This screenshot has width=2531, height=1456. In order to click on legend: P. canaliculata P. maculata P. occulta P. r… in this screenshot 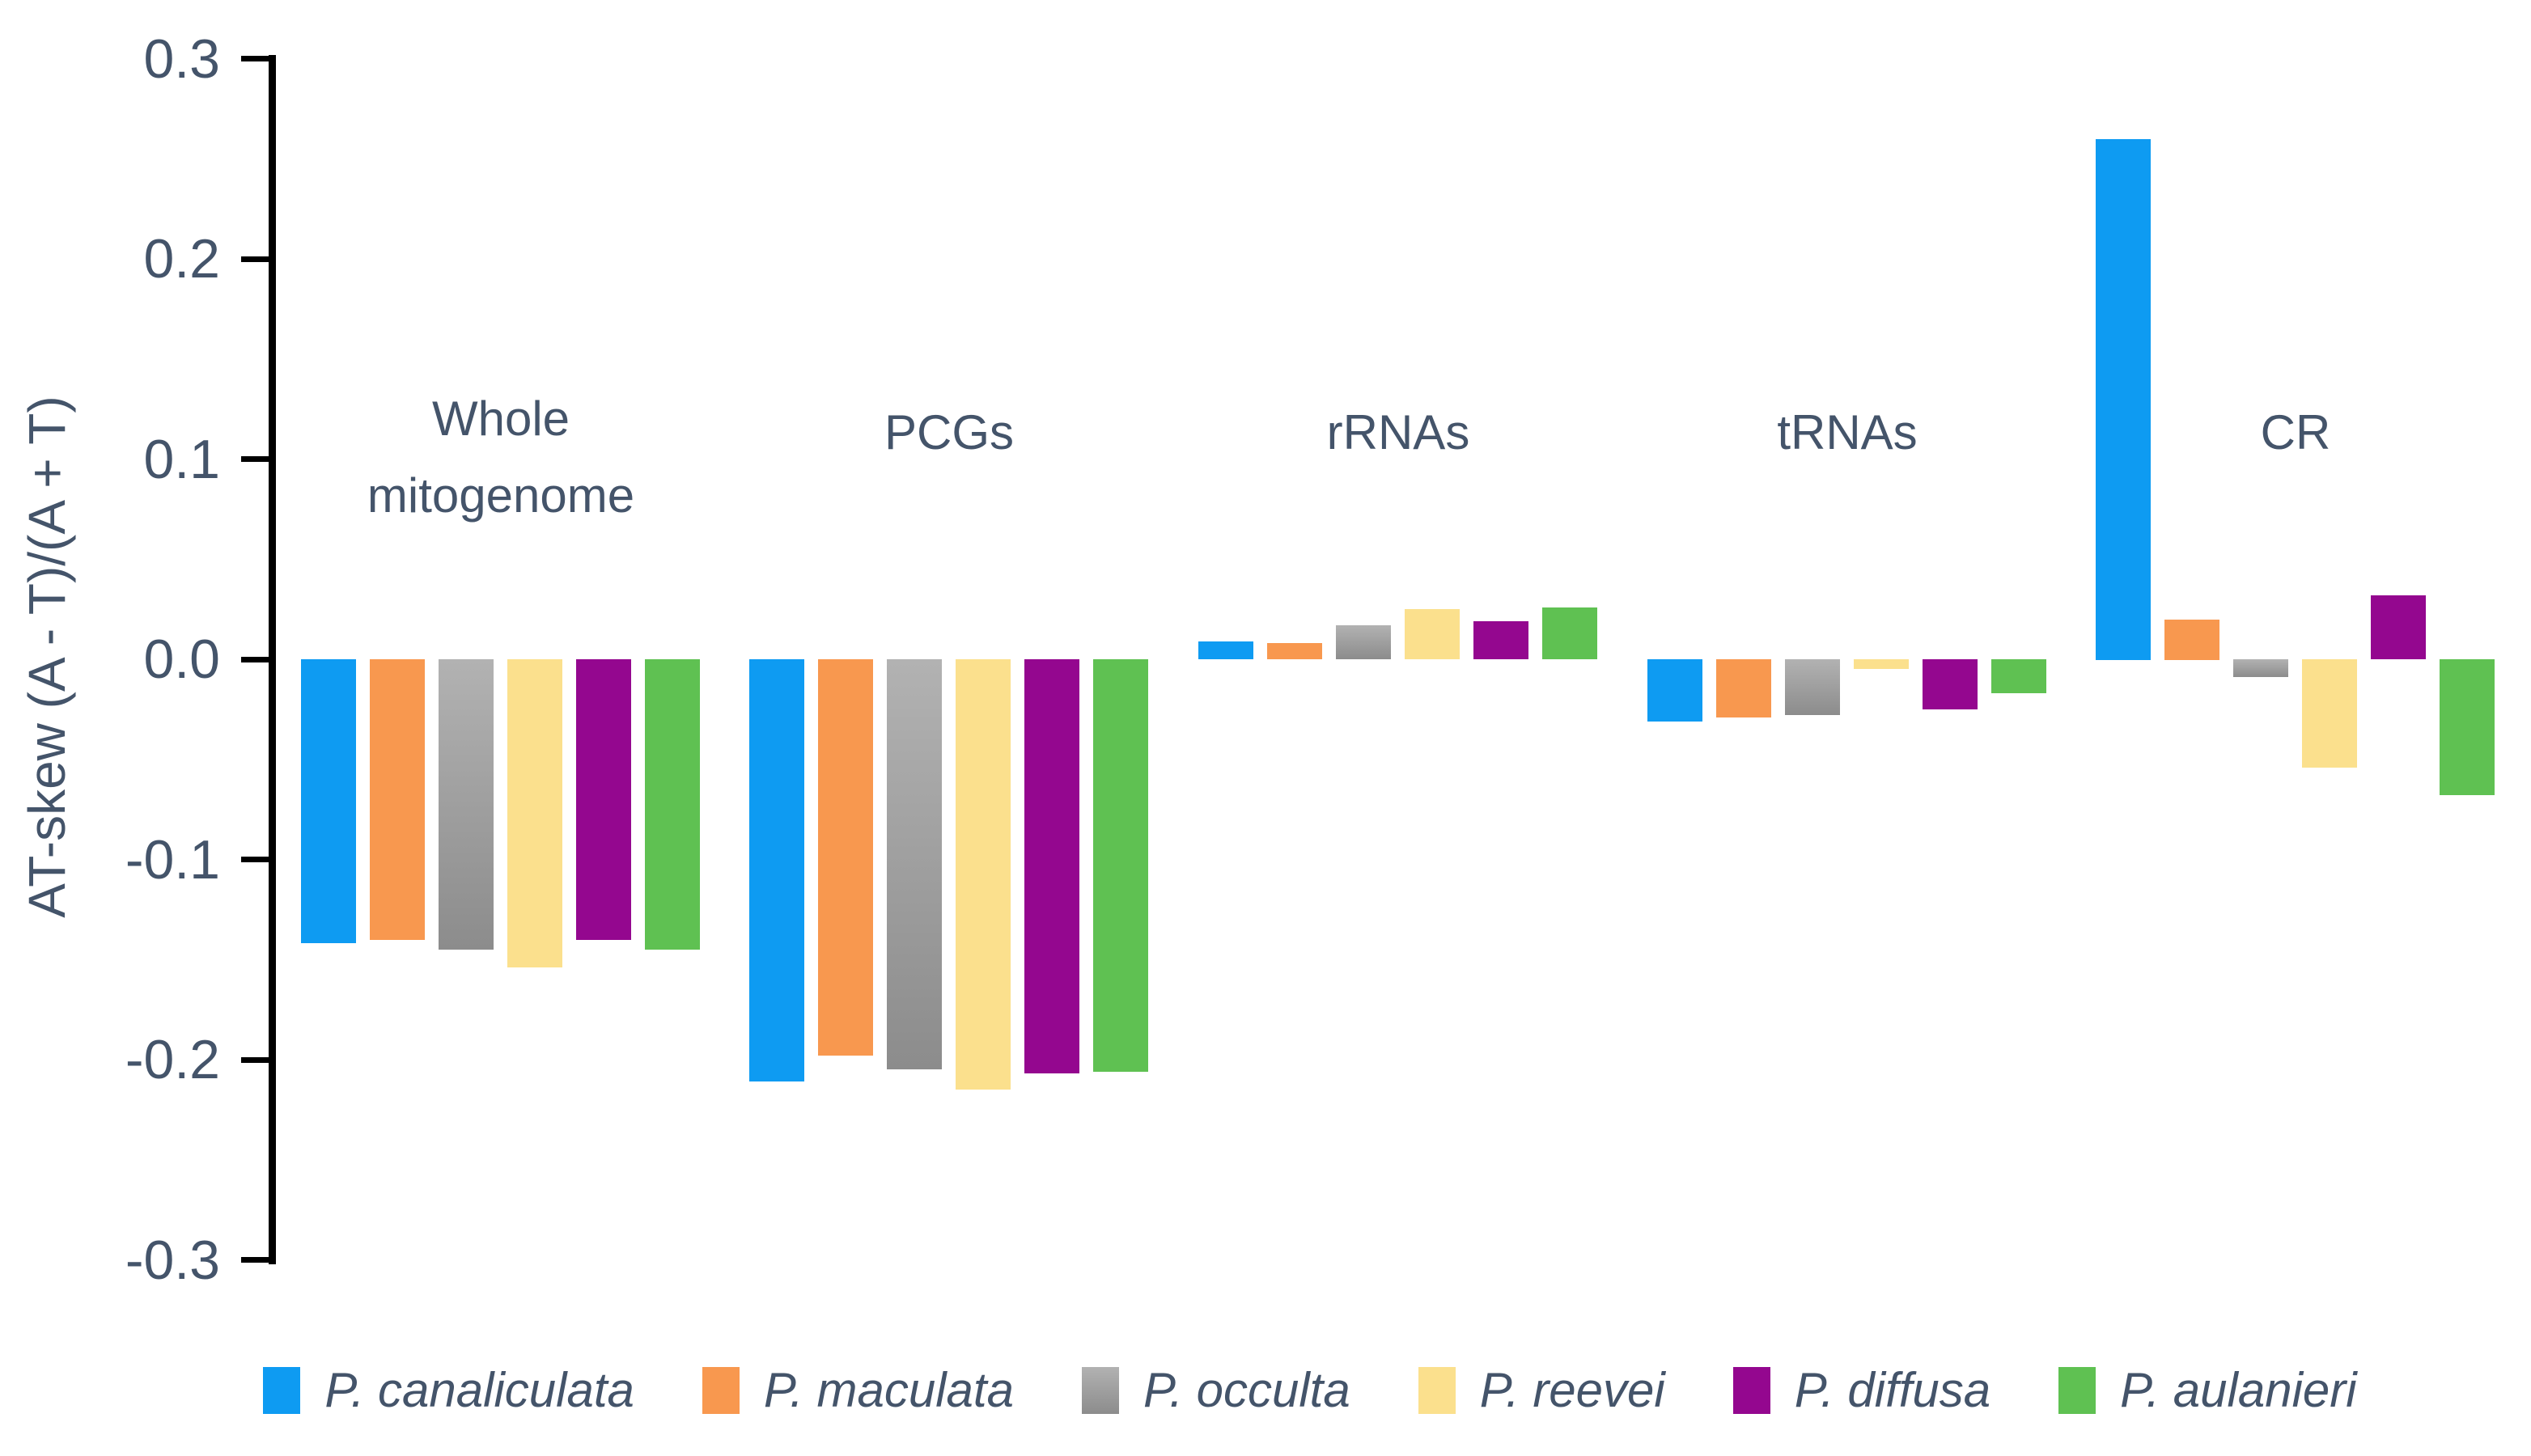, I will do `click(1265, 1390)`.